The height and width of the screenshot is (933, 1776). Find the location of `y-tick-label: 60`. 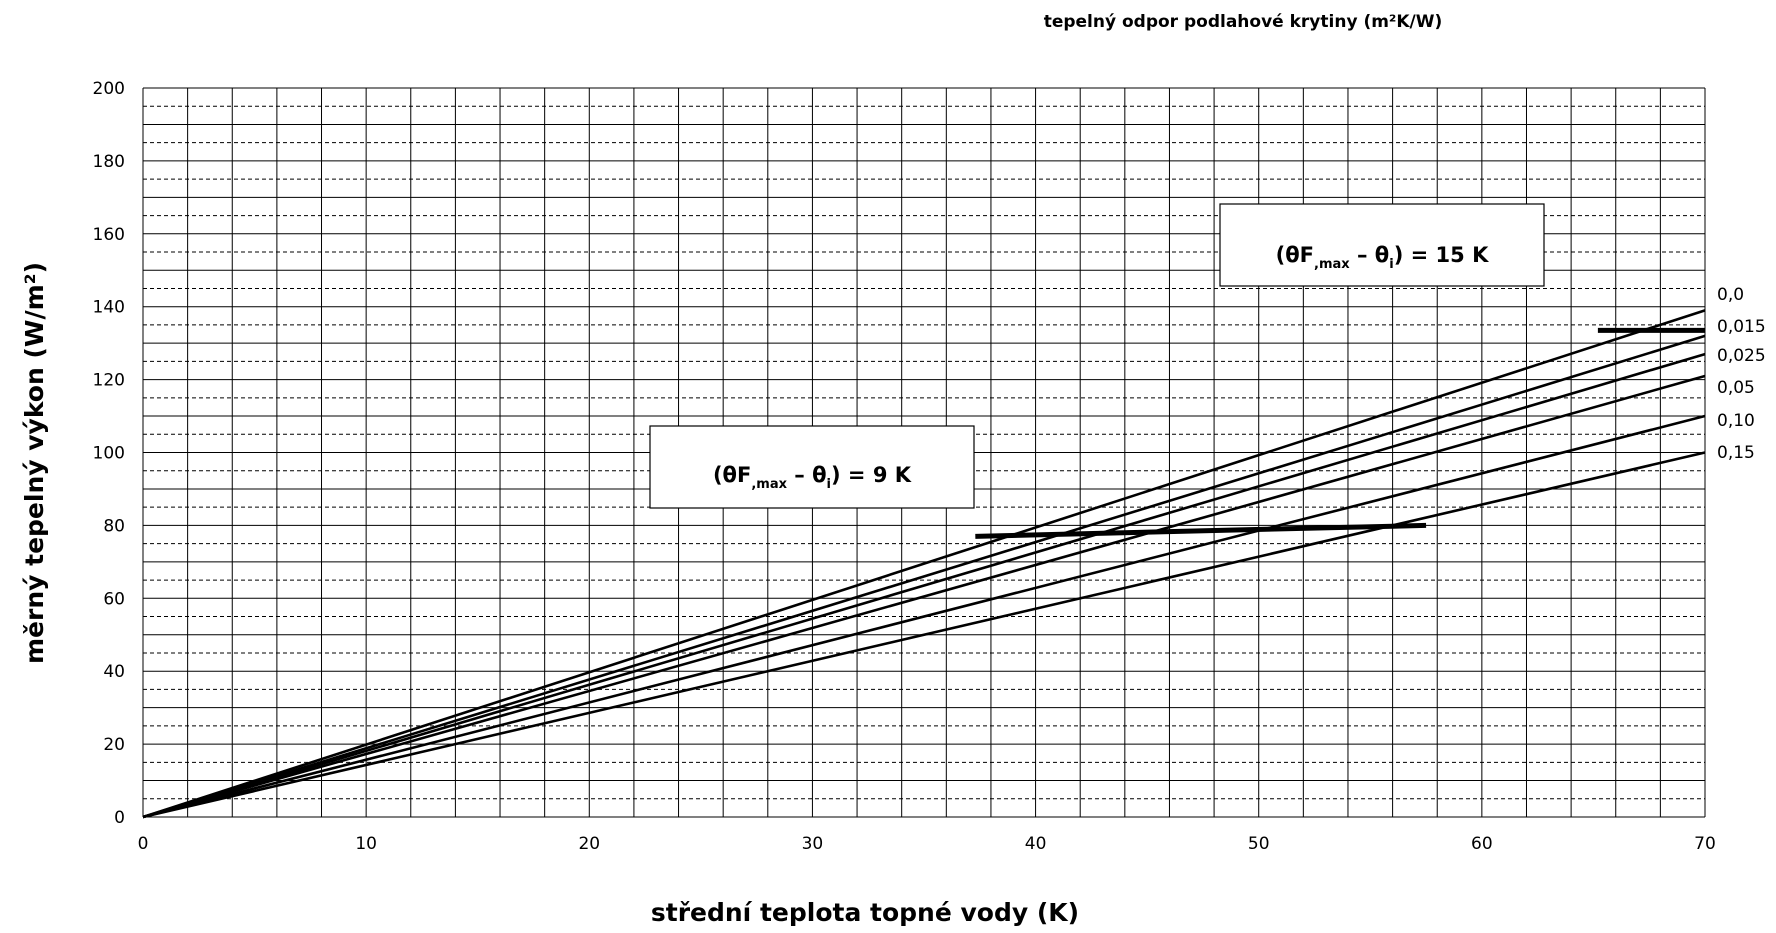

y-tick-label: 60 is located at coordinates (114, 599).